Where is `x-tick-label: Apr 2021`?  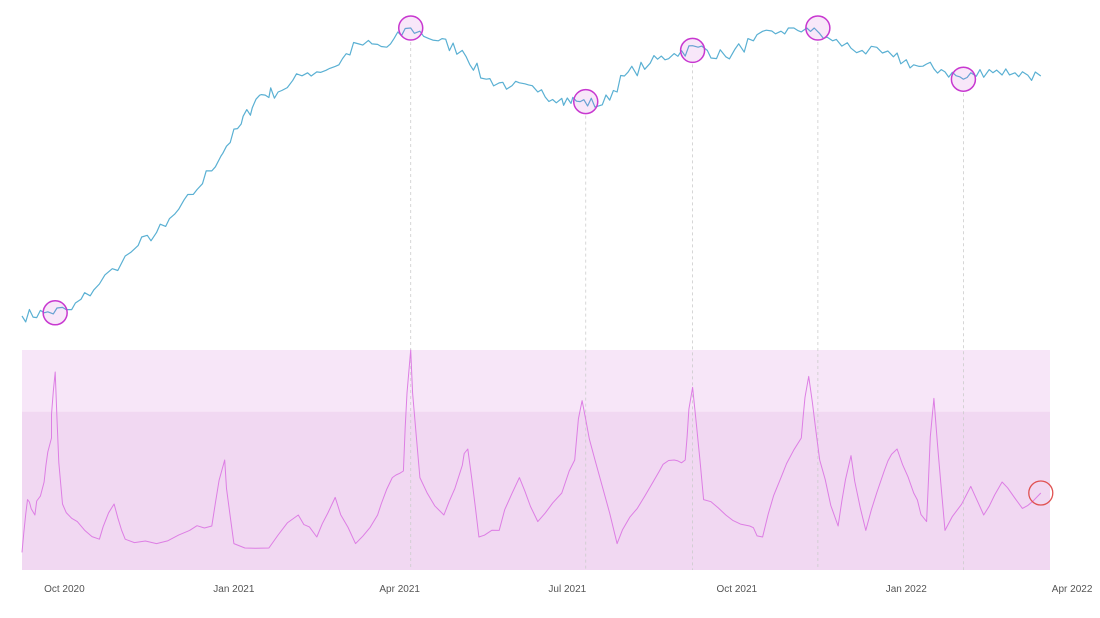 x-tick-label: Apr 2021 is located at coordinates (399, 589).